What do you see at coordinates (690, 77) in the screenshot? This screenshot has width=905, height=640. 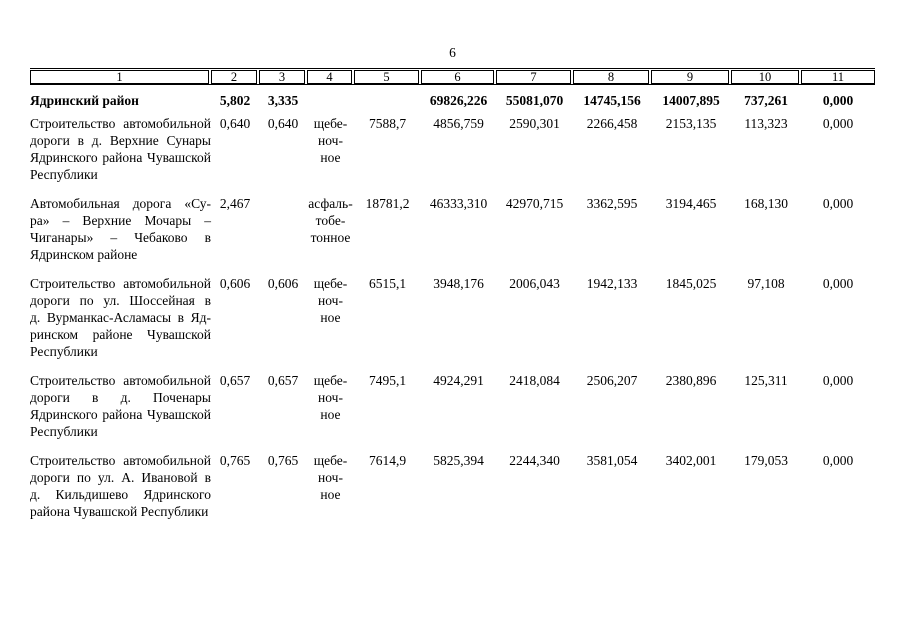 I see `column-number-9: 9` at bounding box center [690, 77].